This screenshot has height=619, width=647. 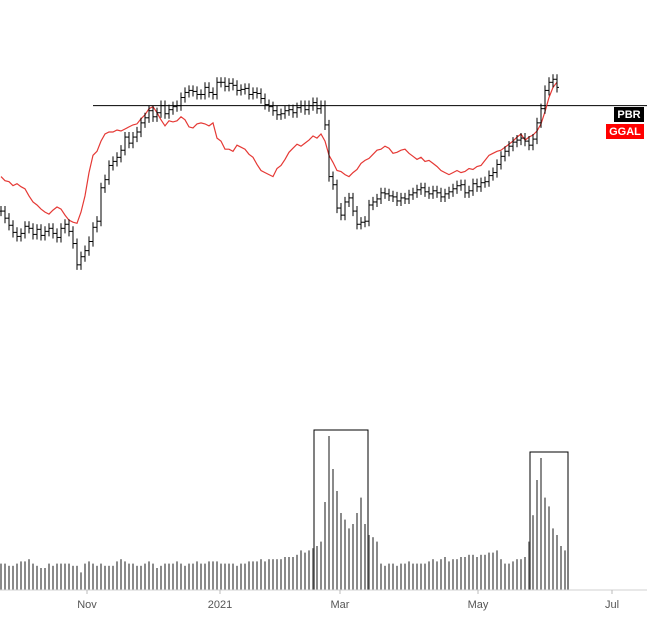 I want to click on x-tick-label: Nov, so click(x=87, y=605).